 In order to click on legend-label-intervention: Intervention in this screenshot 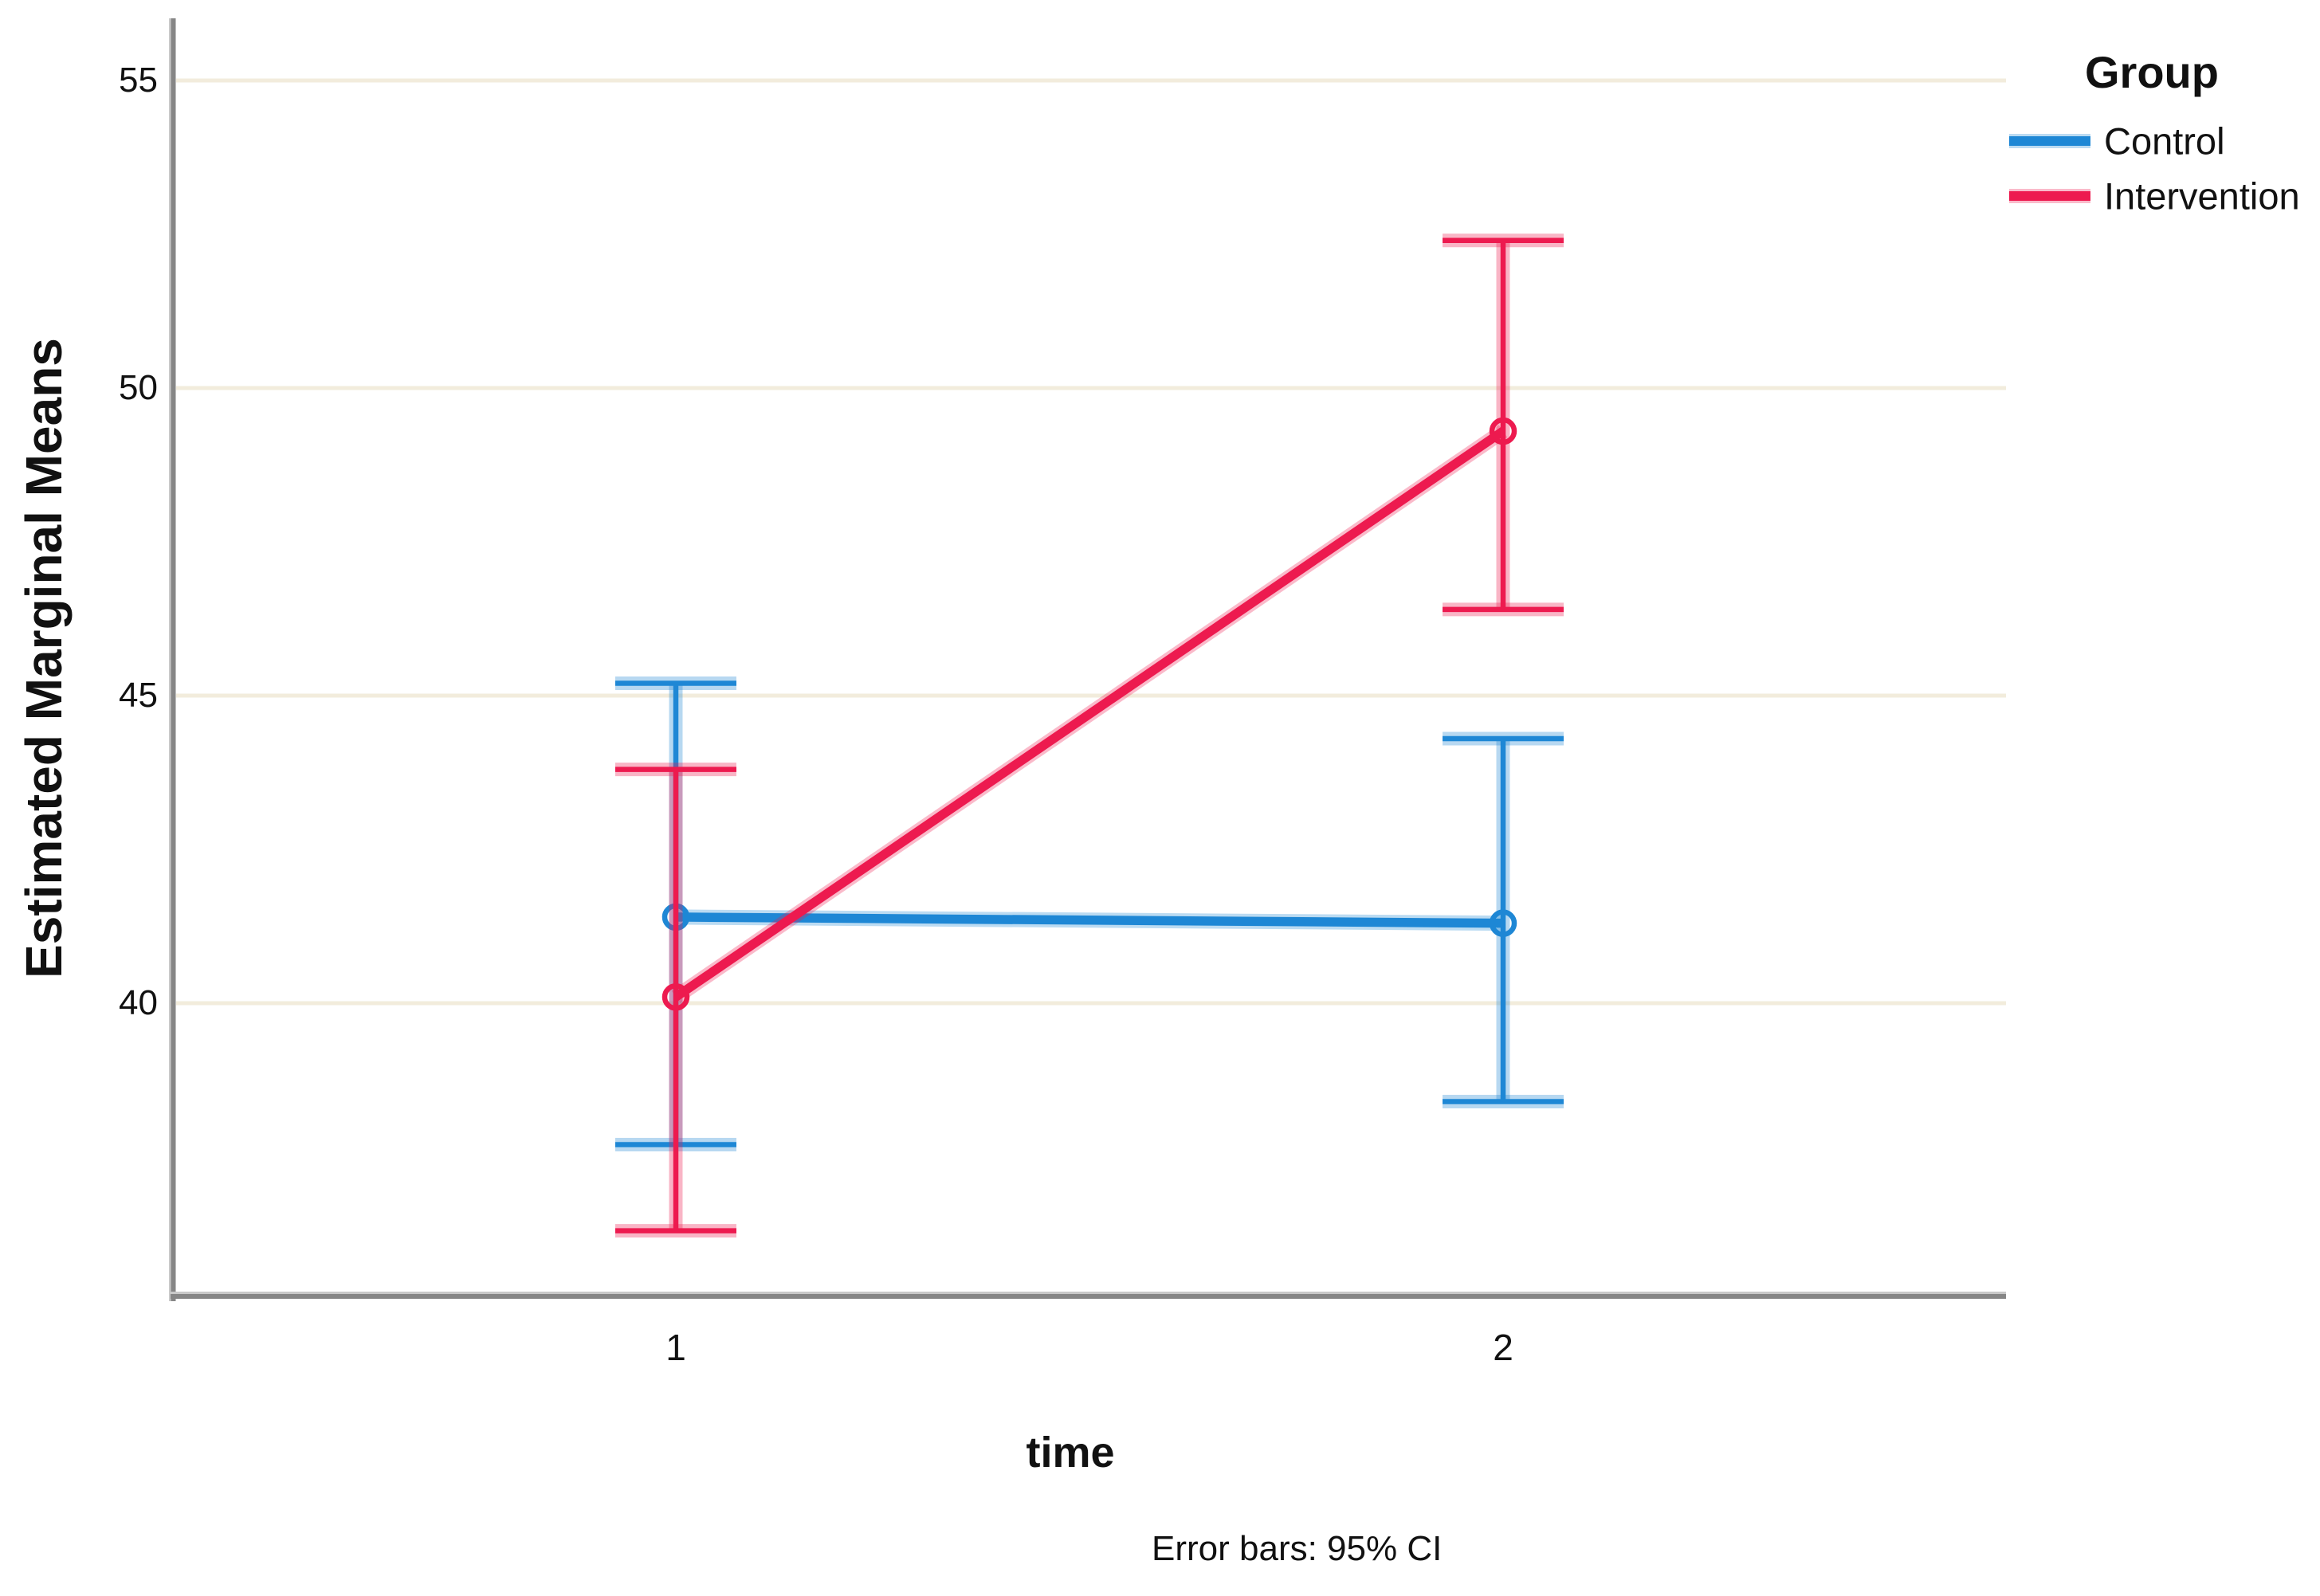, I will do `click(2202, 197)`.